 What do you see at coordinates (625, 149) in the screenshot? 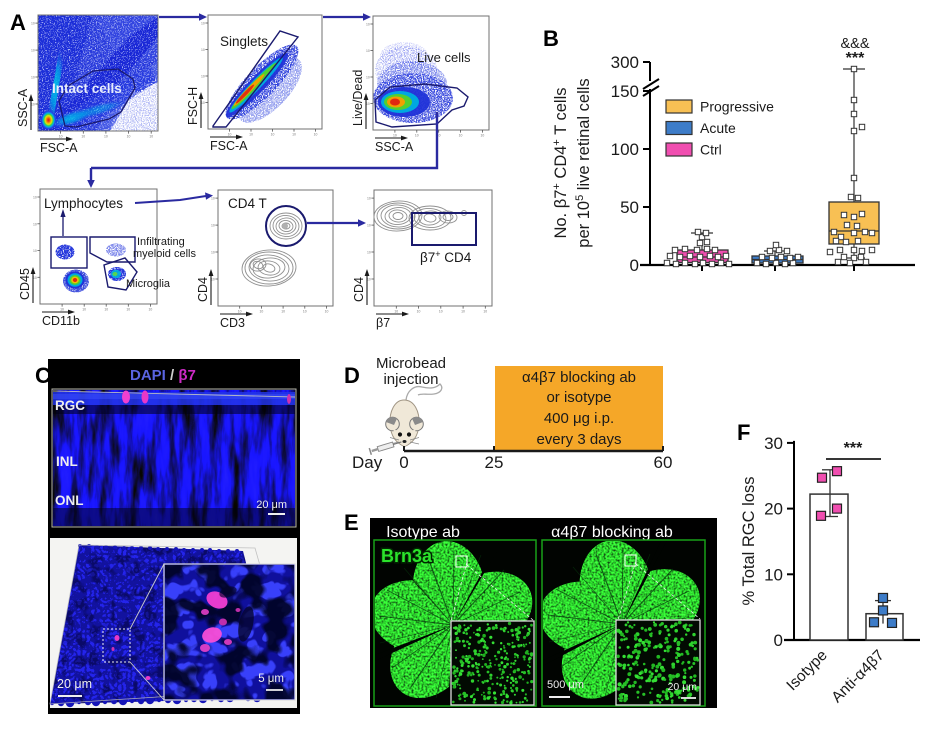
I see `svg-text: 100` at bounding box center [625, 149].